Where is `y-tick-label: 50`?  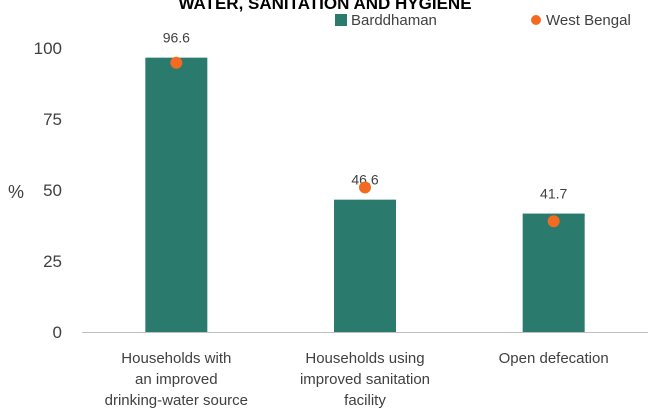 y-tick-label: 50 is located at coordinates (52, 190).